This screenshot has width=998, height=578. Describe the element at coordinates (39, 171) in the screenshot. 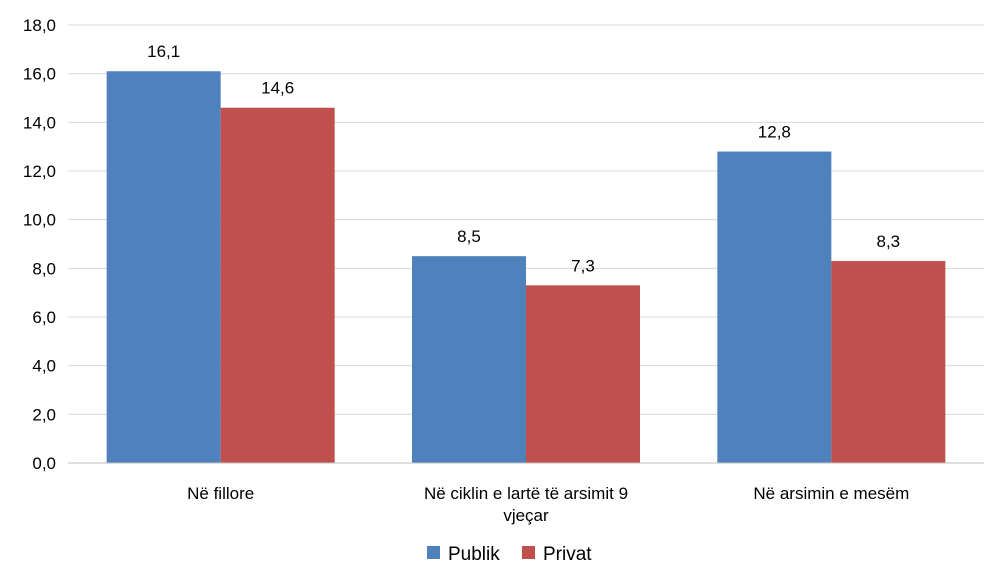

I see `y-tick-label: 12,0` at that location.